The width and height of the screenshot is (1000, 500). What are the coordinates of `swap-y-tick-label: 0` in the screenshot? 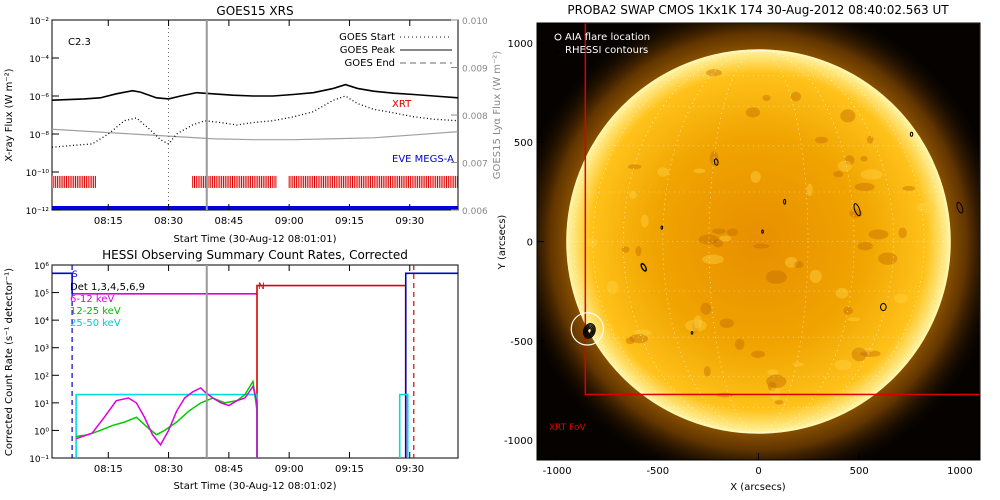 It's located at (530, 243).